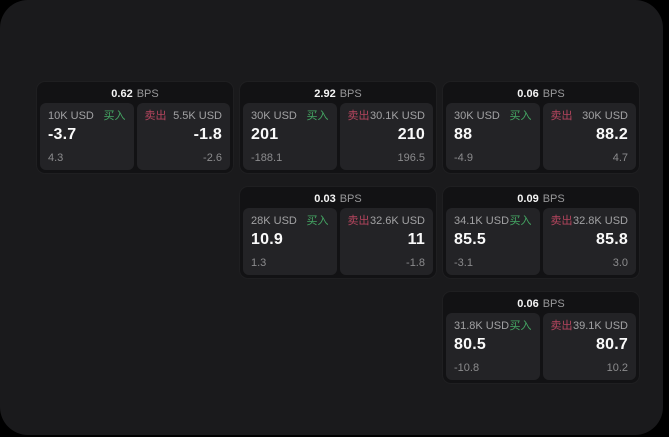 The image size is (669, 437). What do you see at coordinates (589, 241) in the screenshot?
I see `sell-tile: 卖出 32.8K USD 85.8 3.0` at bounding box center [589, 241].